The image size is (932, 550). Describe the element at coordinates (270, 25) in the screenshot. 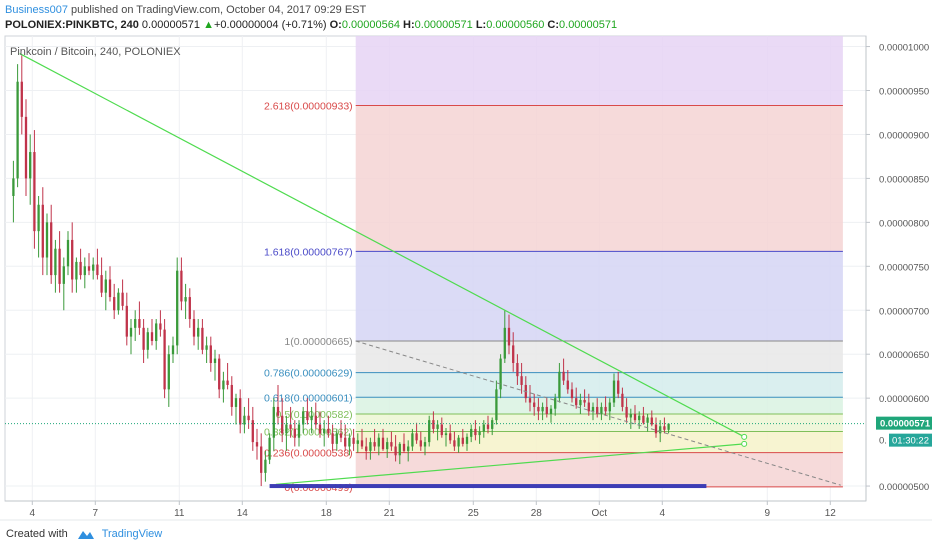

I see `change-text: +0.00000004 (+0.71%)` at that location.